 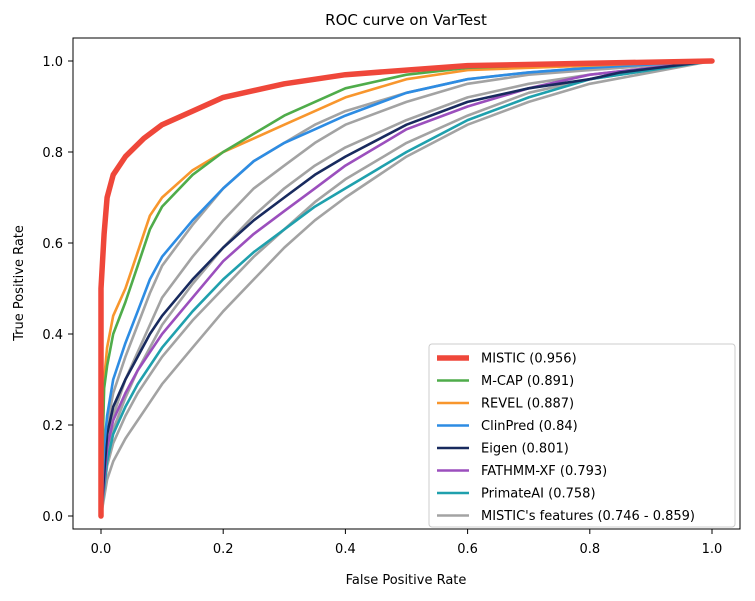 I want to click on y-tick-label: 1.0, so click(x=52, y=62).